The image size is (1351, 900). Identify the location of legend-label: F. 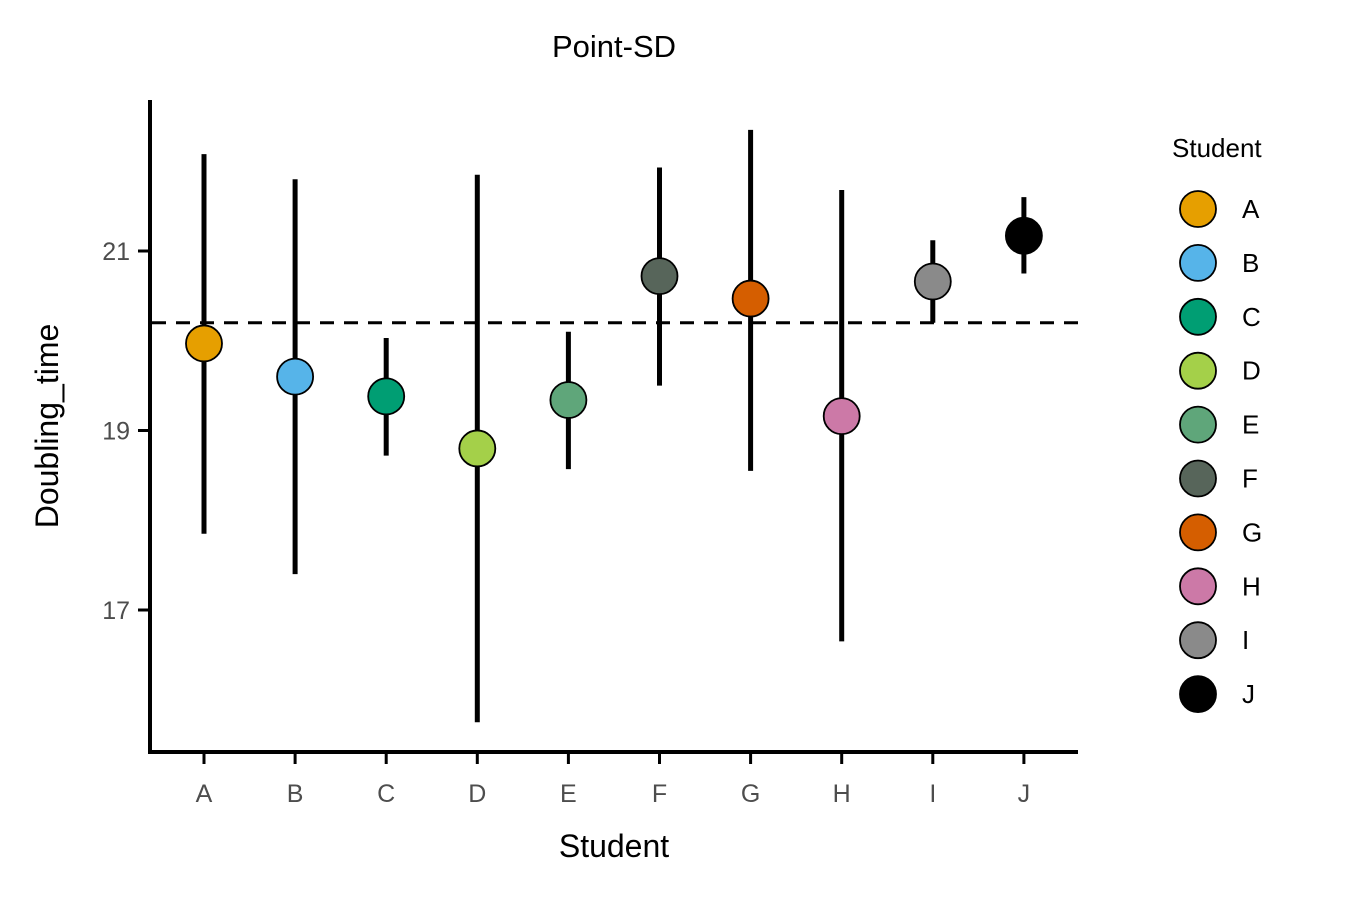
(1250, 479).